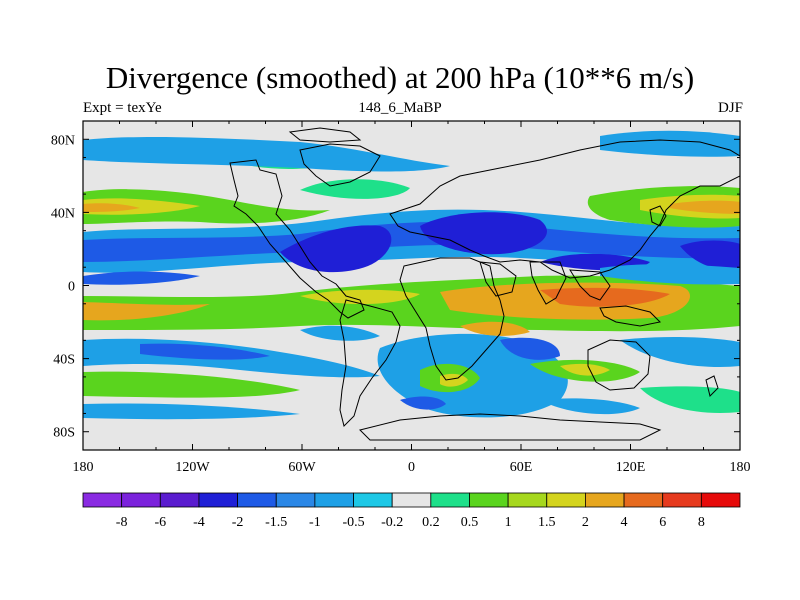 The image size is (800, 600). Describe the element at coordinates (590, 285) in the screenshot. I see `southeast-asia-outline` at that location.